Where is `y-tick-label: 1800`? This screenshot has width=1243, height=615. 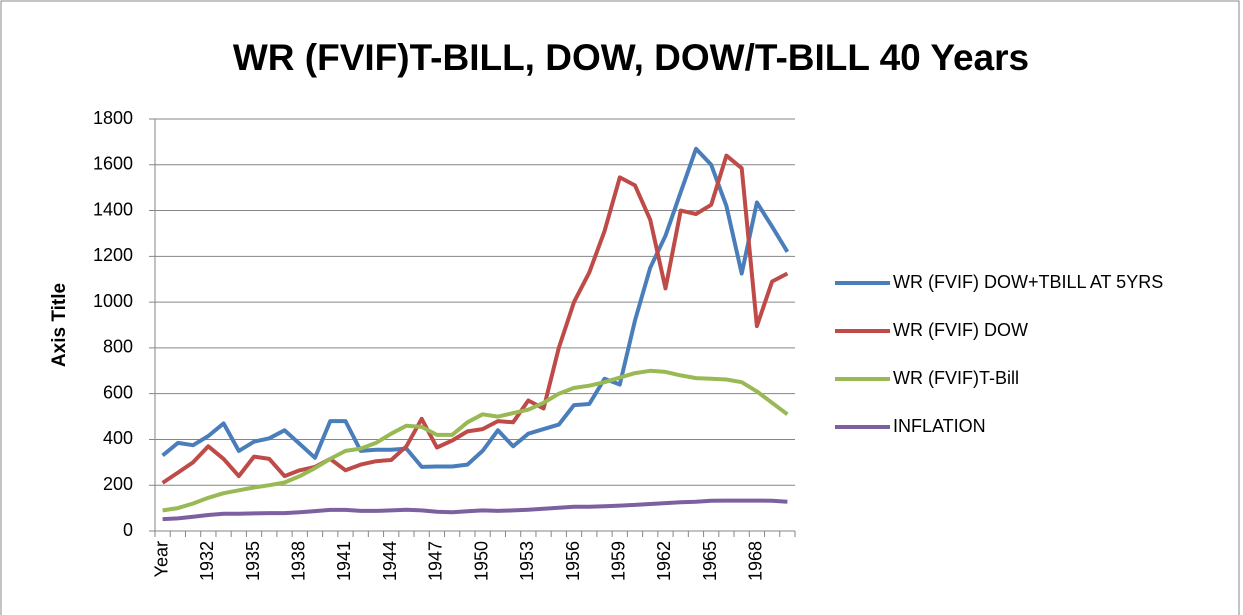
y-tick-label: 1800 is located at coordinates (113, 118).